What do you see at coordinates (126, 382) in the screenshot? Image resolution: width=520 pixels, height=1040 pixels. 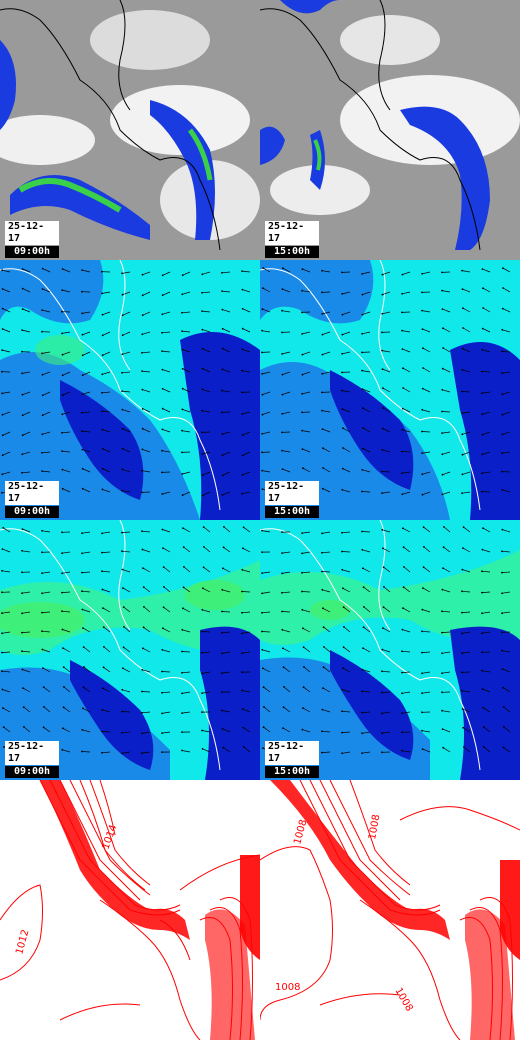 I see `wind-arrows` at bounding box center [126, 382].